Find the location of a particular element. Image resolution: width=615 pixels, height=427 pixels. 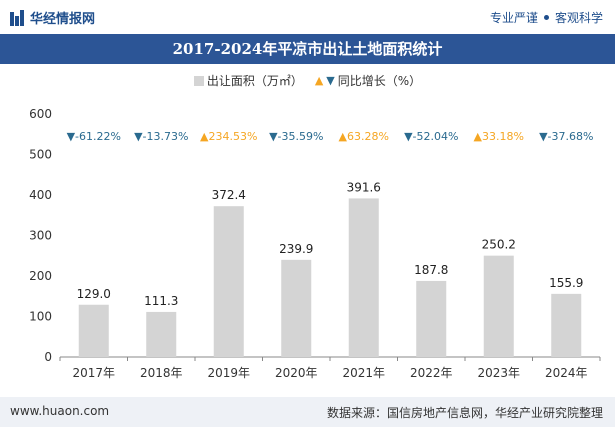

legend-growth: ▲ ▼ 同比增长（%） is located at coordinates (368, 80).